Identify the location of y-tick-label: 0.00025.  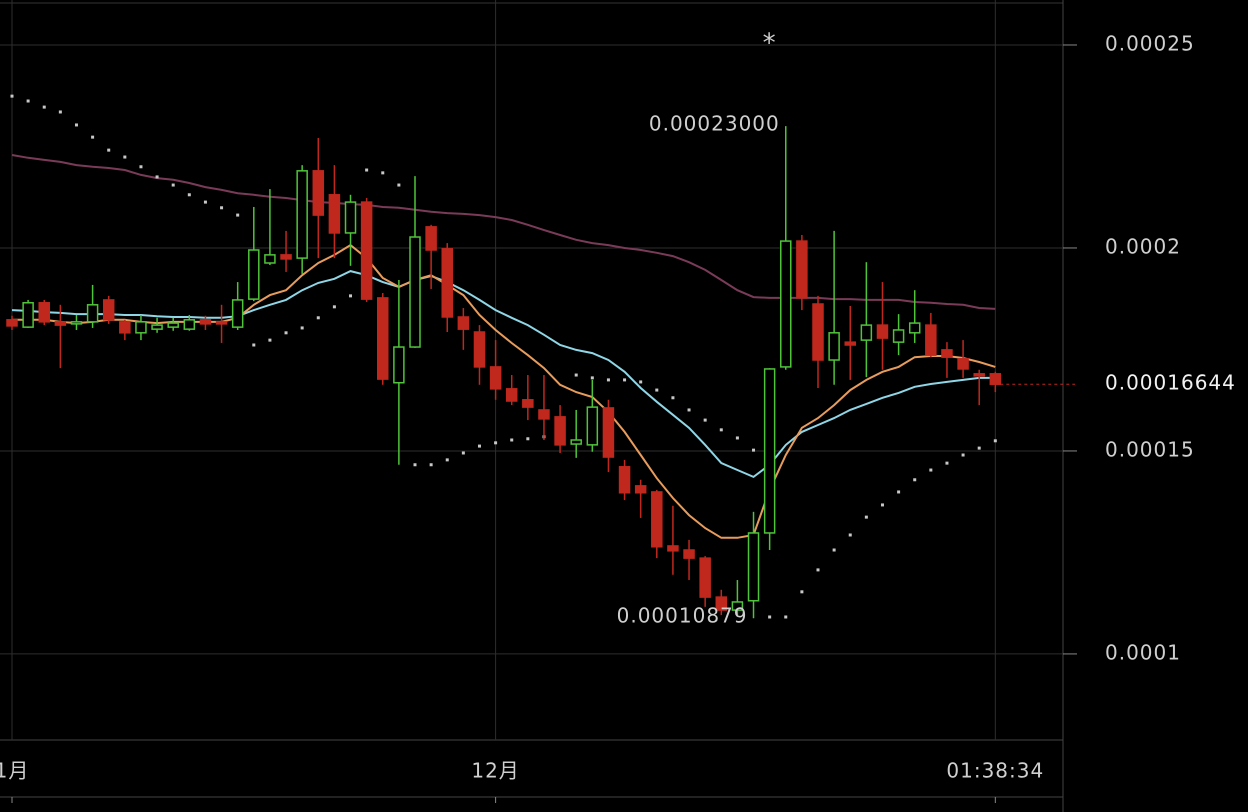
(1150, 43).